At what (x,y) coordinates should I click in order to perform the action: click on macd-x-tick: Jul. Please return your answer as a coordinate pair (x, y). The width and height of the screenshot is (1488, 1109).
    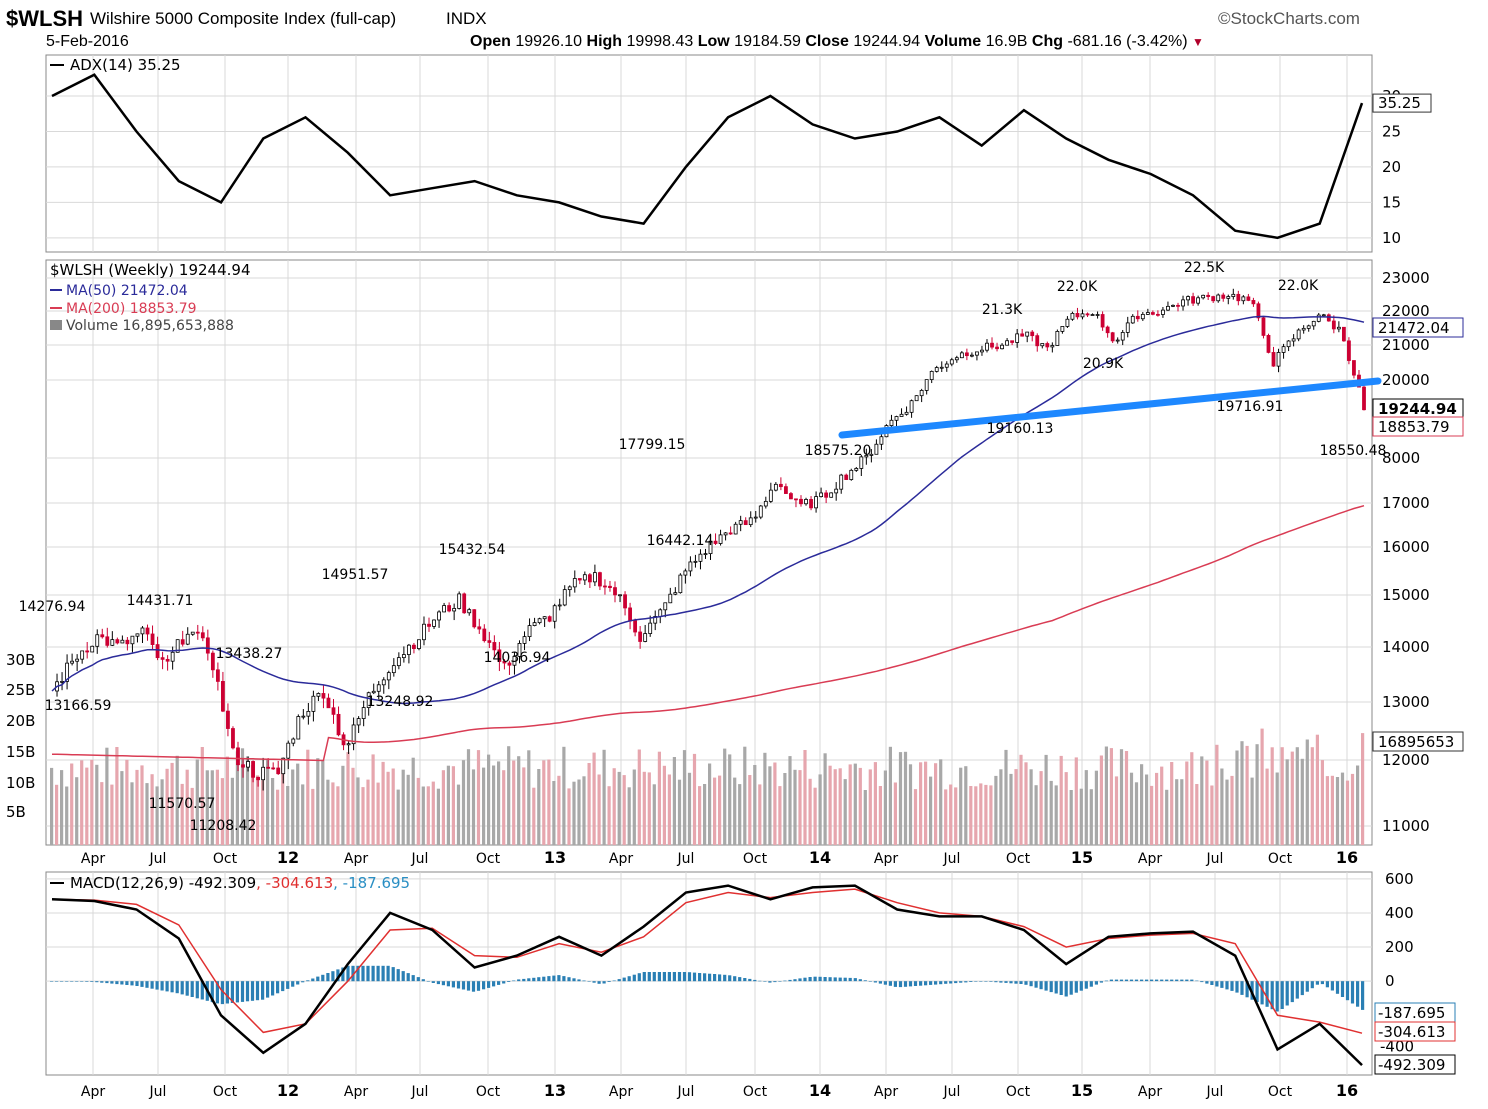
    Looking at the image, I should click on (1215, 1092).